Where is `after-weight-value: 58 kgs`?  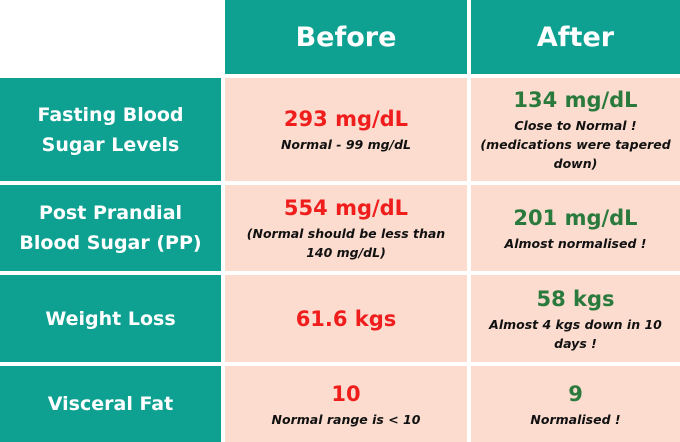
after-weight-value: 58 kgs is located at coordinates (575, 298).